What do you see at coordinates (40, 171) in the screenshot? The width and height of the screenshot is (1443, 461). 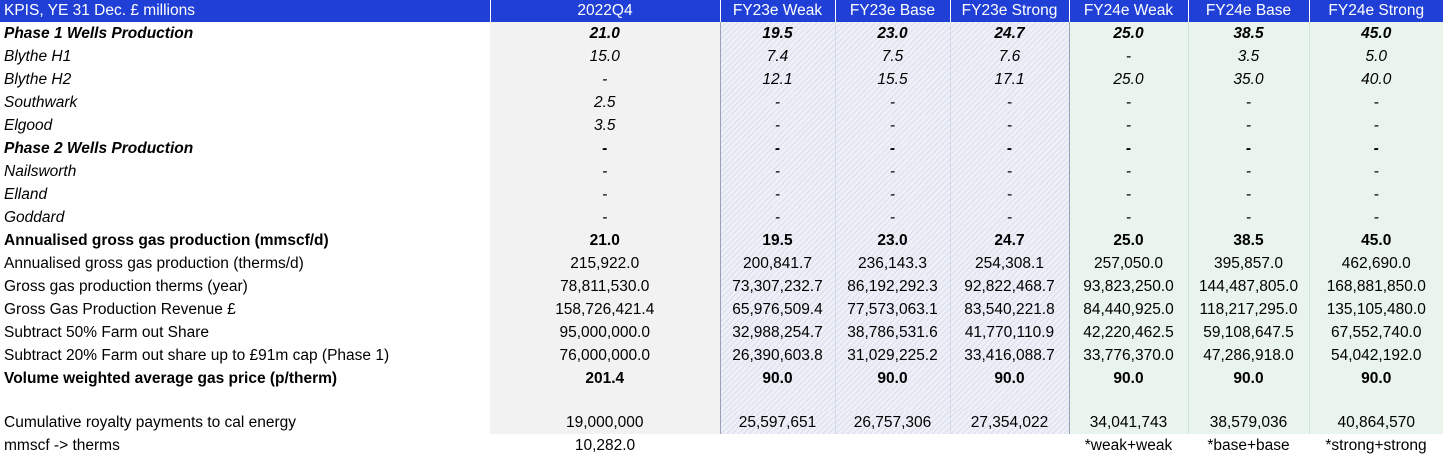 I see `row-label: Nailsworth` at bounding box center [40, 171].